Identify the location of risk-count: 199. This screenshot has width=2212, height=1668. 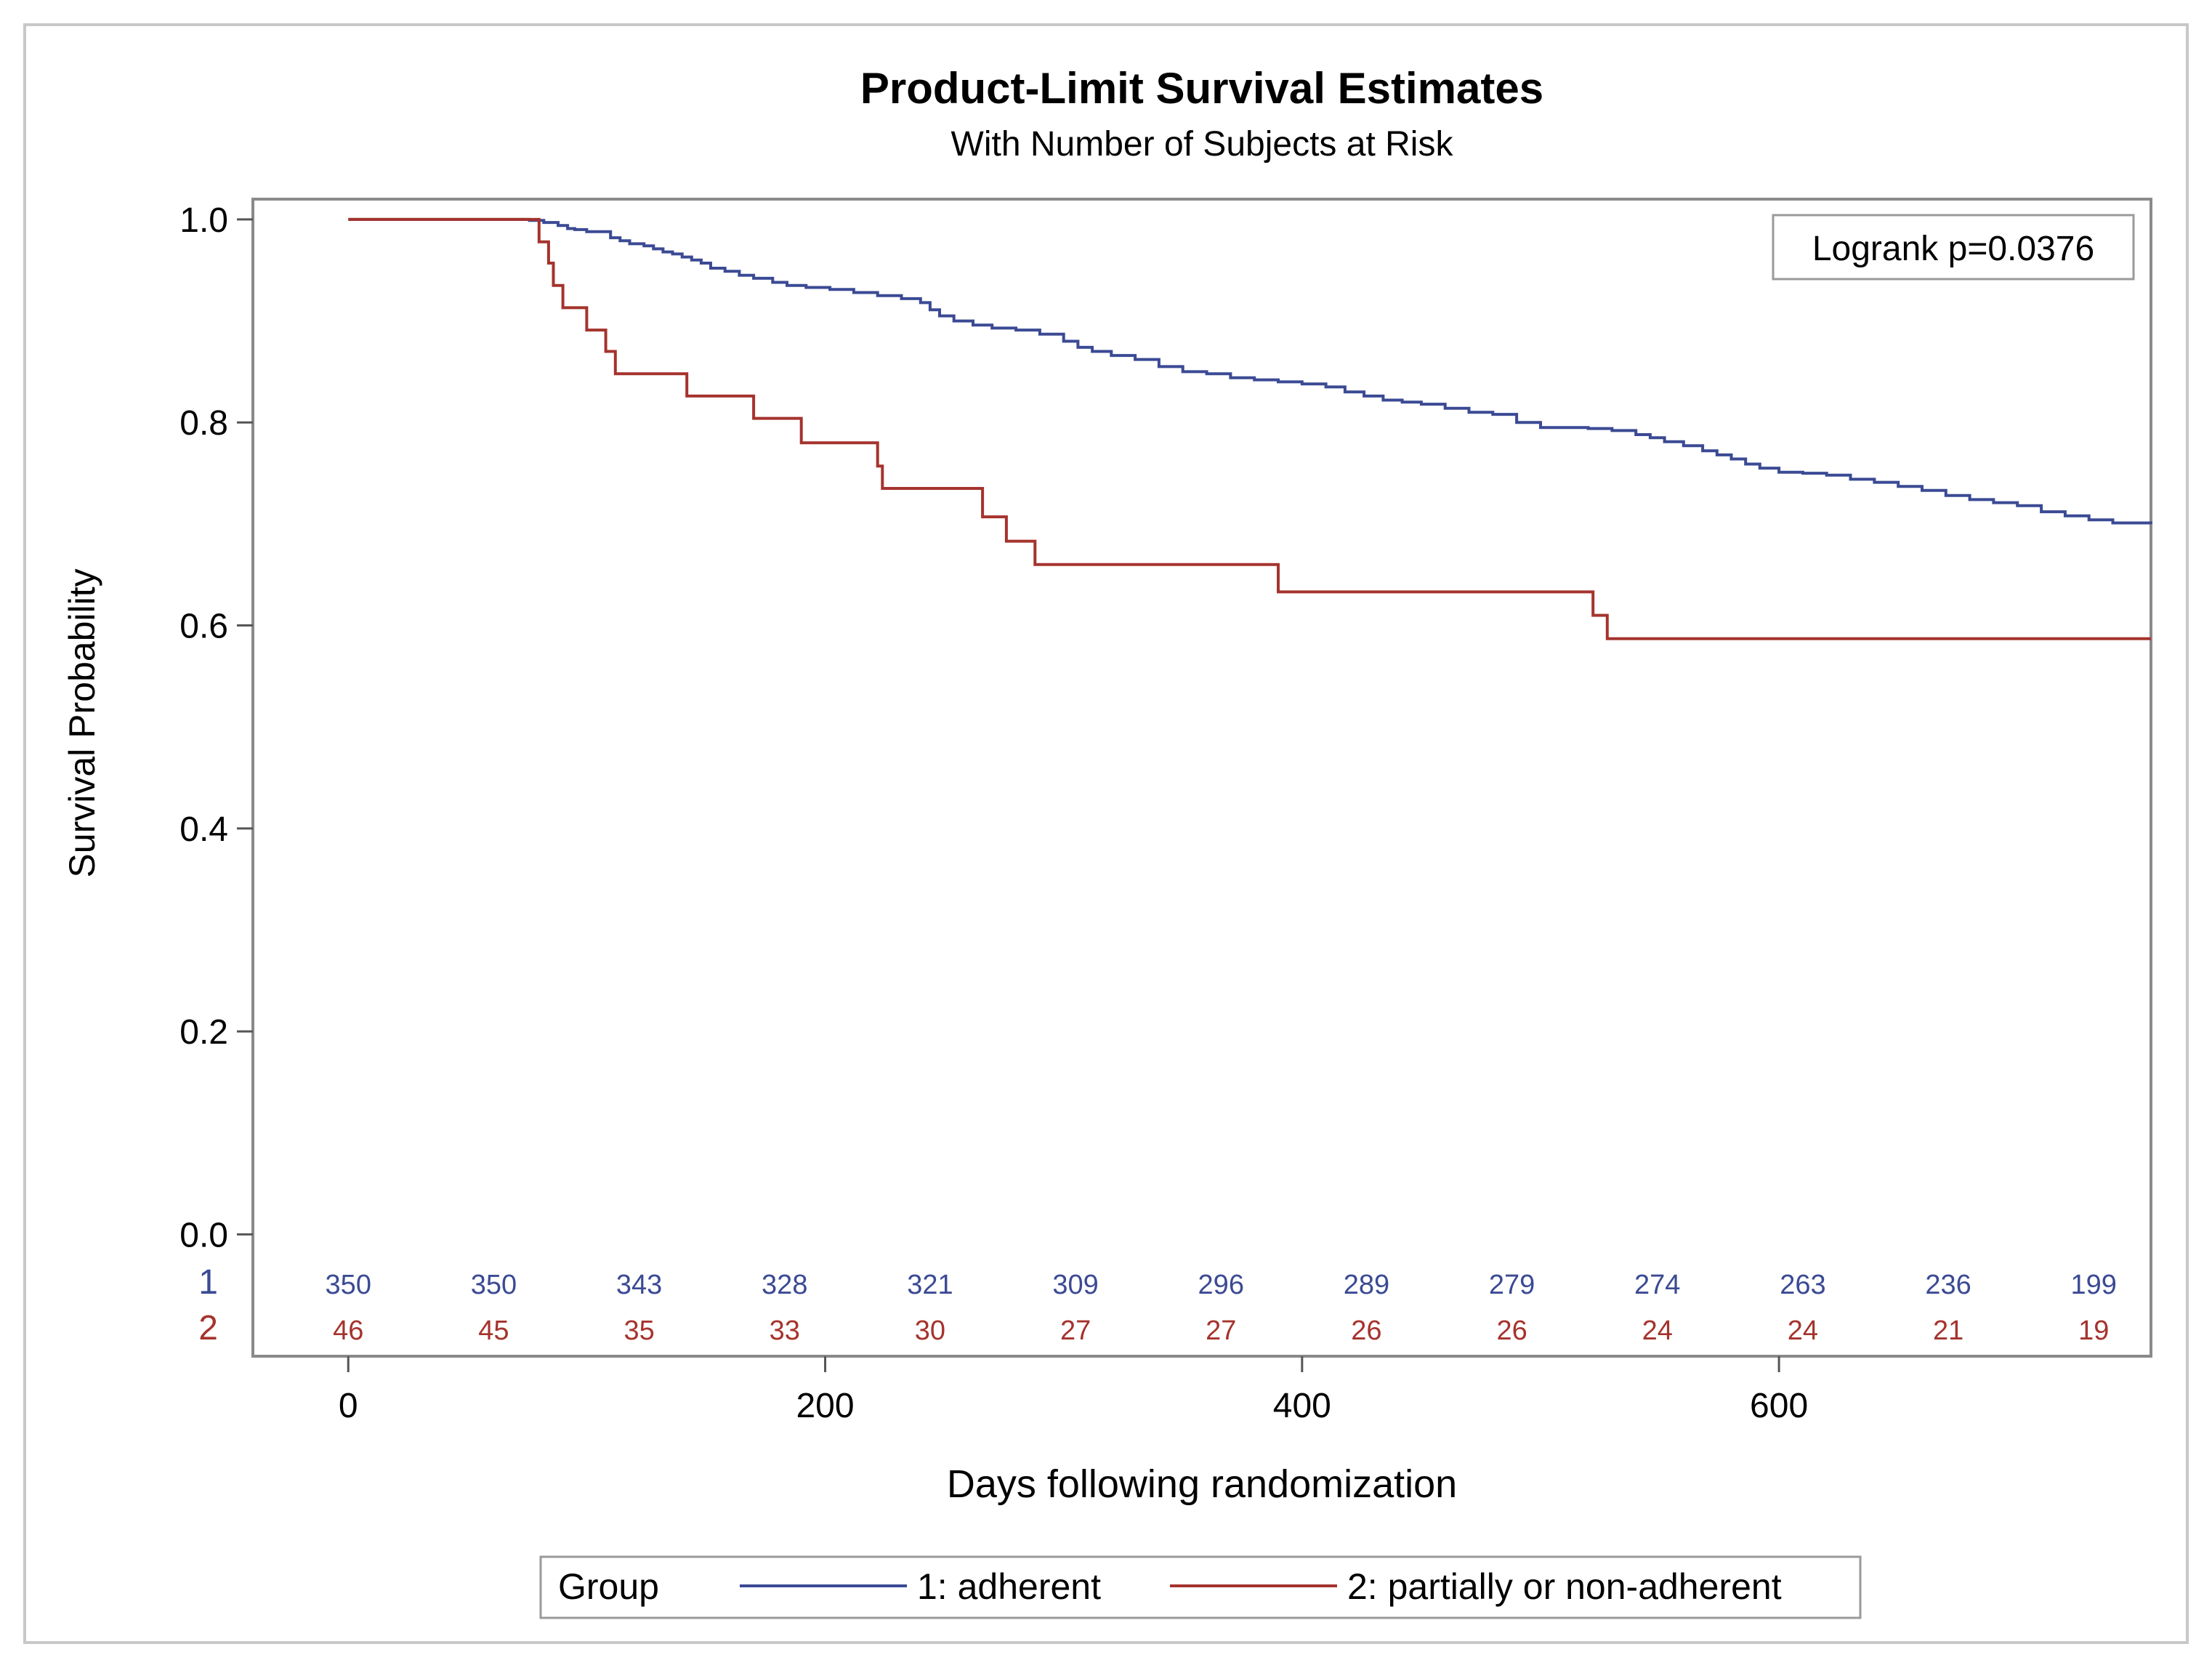
(2094, 1285).